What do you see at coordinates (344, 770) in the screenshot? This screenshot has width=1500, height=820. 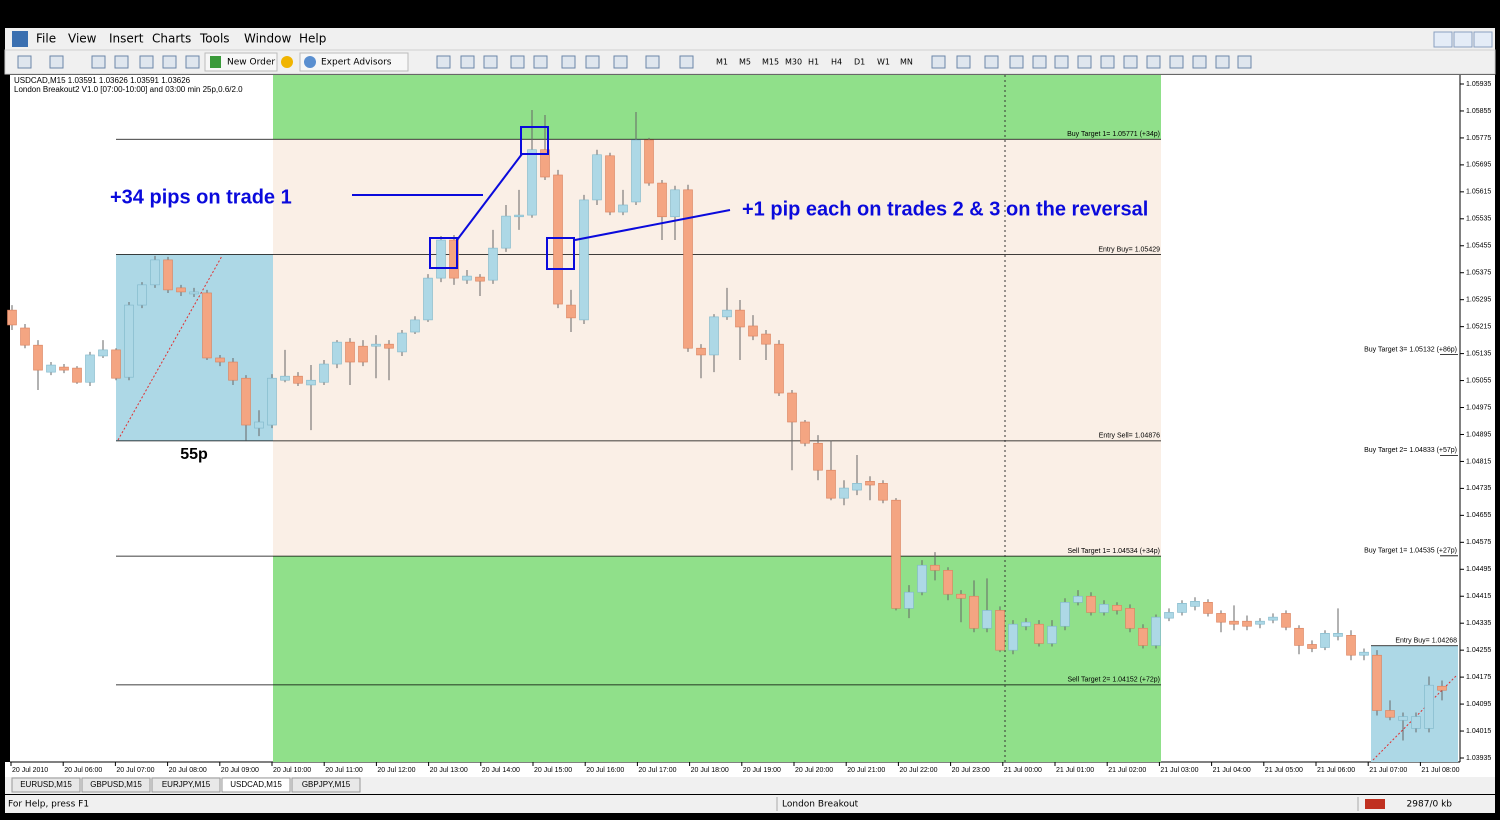 I see `x-tick-label: 20 Jul 11:00` at bounding box center [344, 770].